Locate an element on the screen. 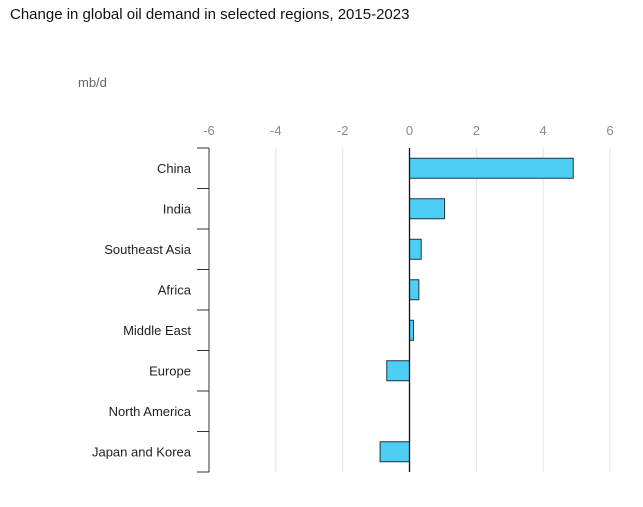  x-tick-labels: -6 -4 -2 0 2 4 6 is located at coordinates (408, 130).